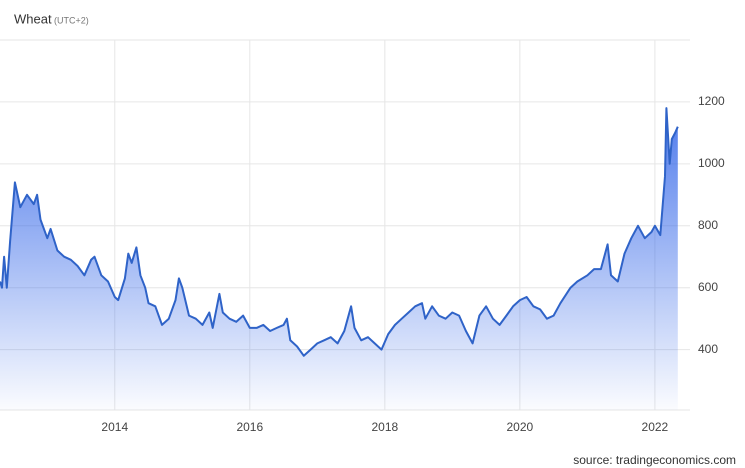 This screenshot has height=468, width=745. I want to click on y-tick-label: 400, so click(708, 349).